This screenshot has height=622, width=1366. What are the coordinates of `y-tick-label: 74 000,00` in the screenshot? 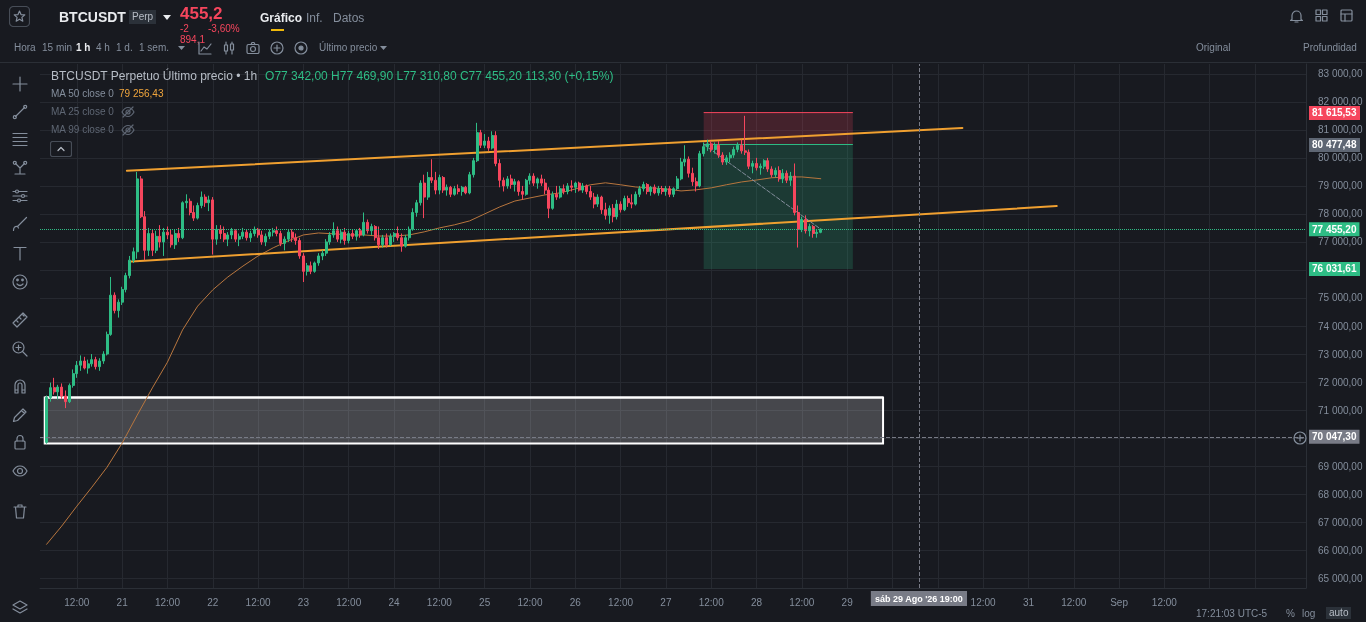 It's located at (1340, 326).